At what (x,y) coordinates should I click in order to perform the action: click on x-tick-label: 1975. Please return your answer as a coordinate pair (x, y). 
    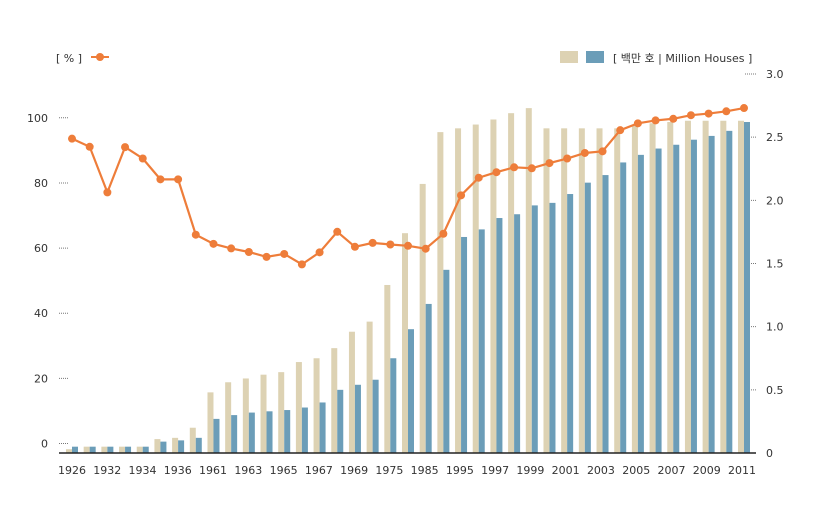
    Looking at the image, I should click on (389, 470).